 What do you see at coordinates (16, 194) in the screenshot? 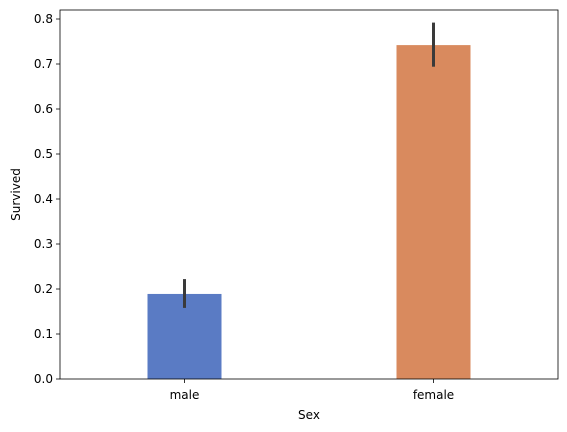
I see `y-axis-title: Survived` at bounding box center [16, 194].